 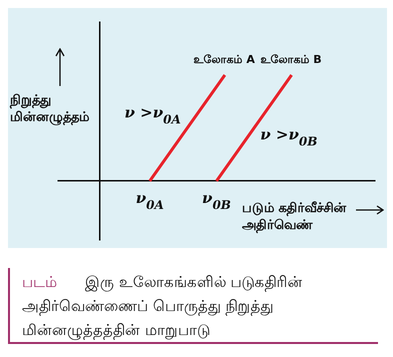 What do you see at coordinates (291, 59) in the screenshot?
I see `series-label: உலோகம் B` at bounding box center [291, 59].